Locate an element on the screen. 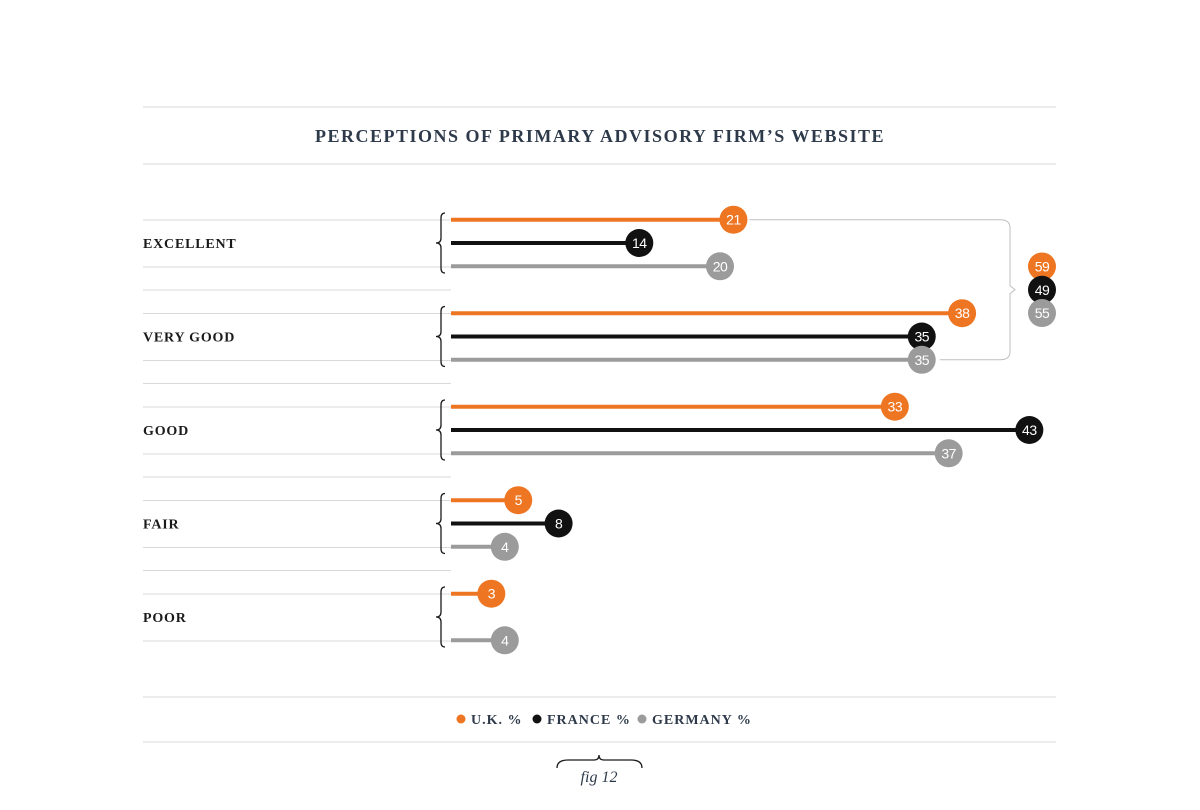 Image resolution: width=1200 pixels, height=810 pixels. value-label-uk: 38 is located at coordinates (962, 313).